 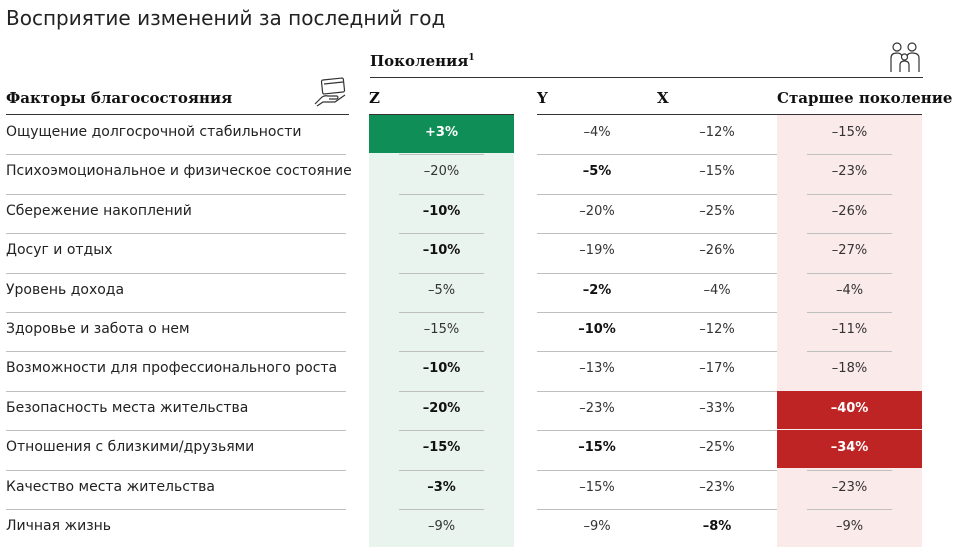 I want to click on row-label: Сбережение накоплений, so click(x=99, y=210).